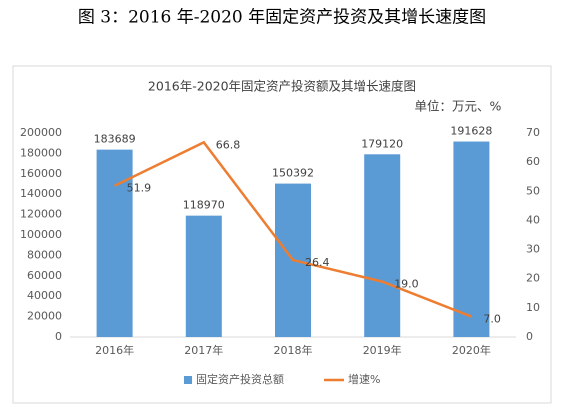  I want to click on y-tick-label: 60000, so click(44, 275).